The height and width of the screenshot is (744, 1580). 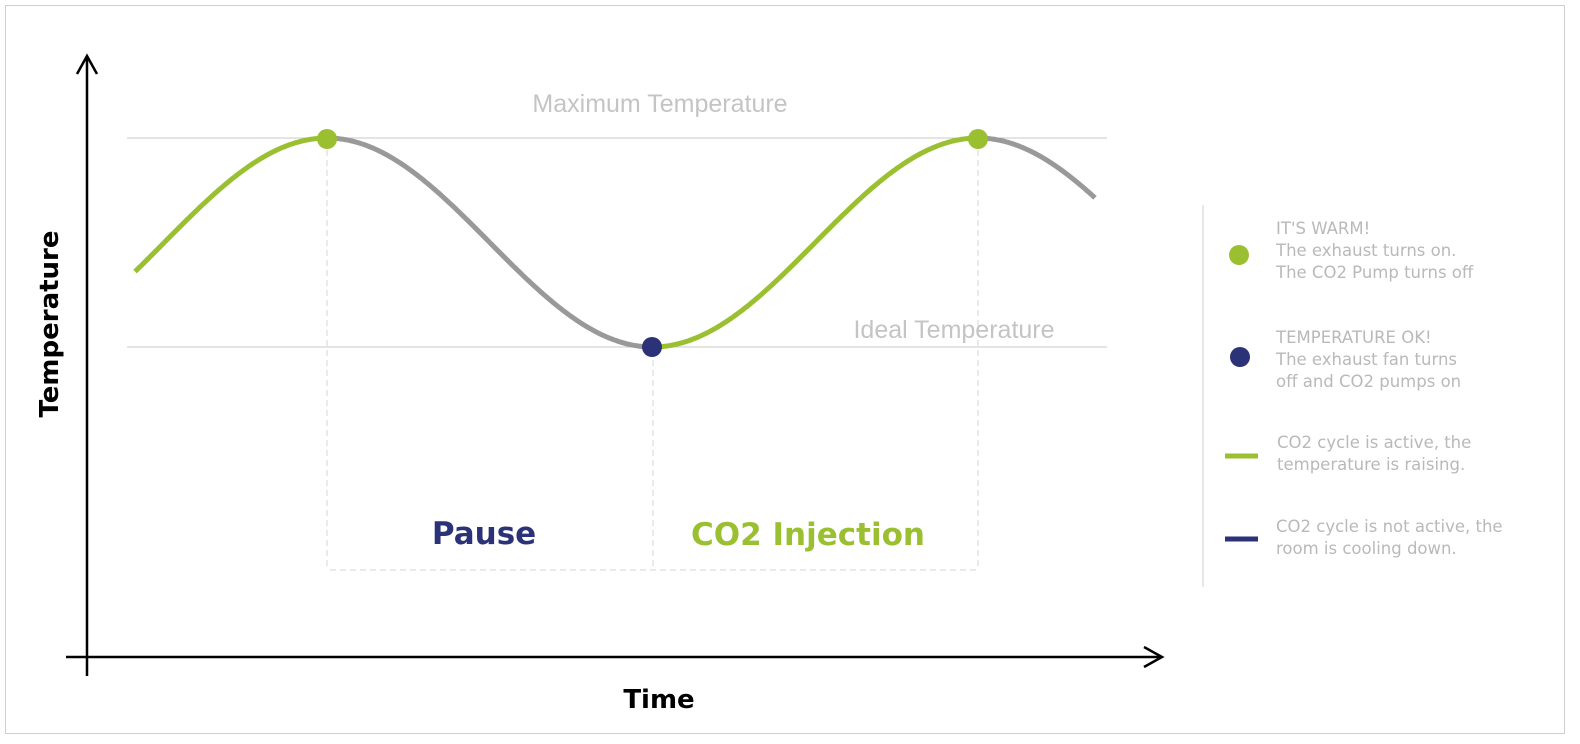 What do you see at coordinates (808, 535) in the screenshot?
I see `phase-injection-label: CO2 Injection` at bounding box center [808, 535].